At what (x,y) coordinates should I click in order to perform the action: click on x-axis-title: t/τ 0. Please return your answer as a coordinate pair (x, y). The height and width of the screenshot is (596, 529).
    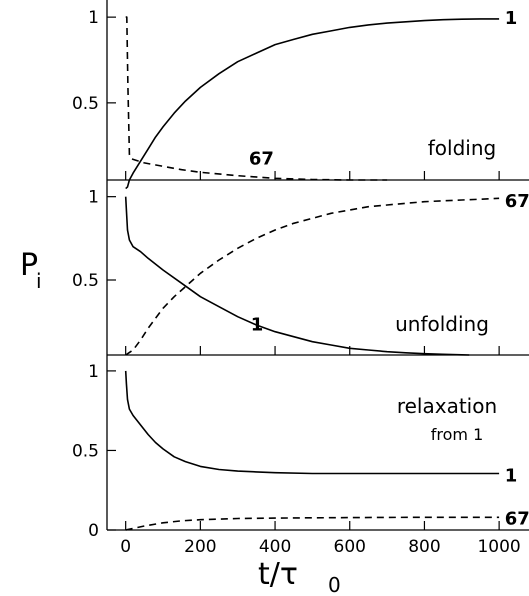
    Looking at the image, I should click on (299, 576).